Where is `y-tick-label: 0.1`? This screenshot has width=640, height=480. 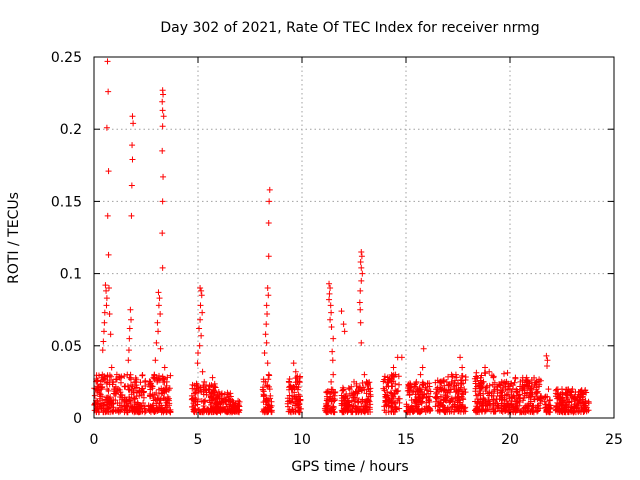
y-tick-label: 0.1 is located at coordinates (71, 275).